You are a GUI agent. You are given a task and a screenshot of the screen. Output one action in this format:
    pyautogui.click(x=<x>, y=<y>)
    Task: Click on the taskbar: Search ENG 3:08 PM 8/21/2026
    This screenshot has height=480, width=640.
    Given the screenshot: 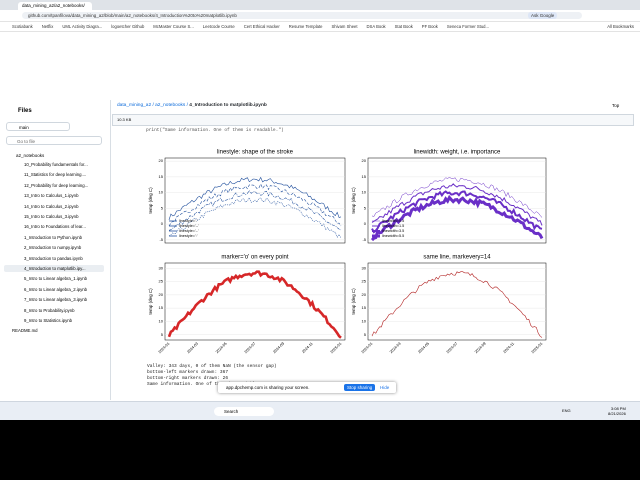 What is the action you would take?
    pyautogui.click(x=320, y=410)
    